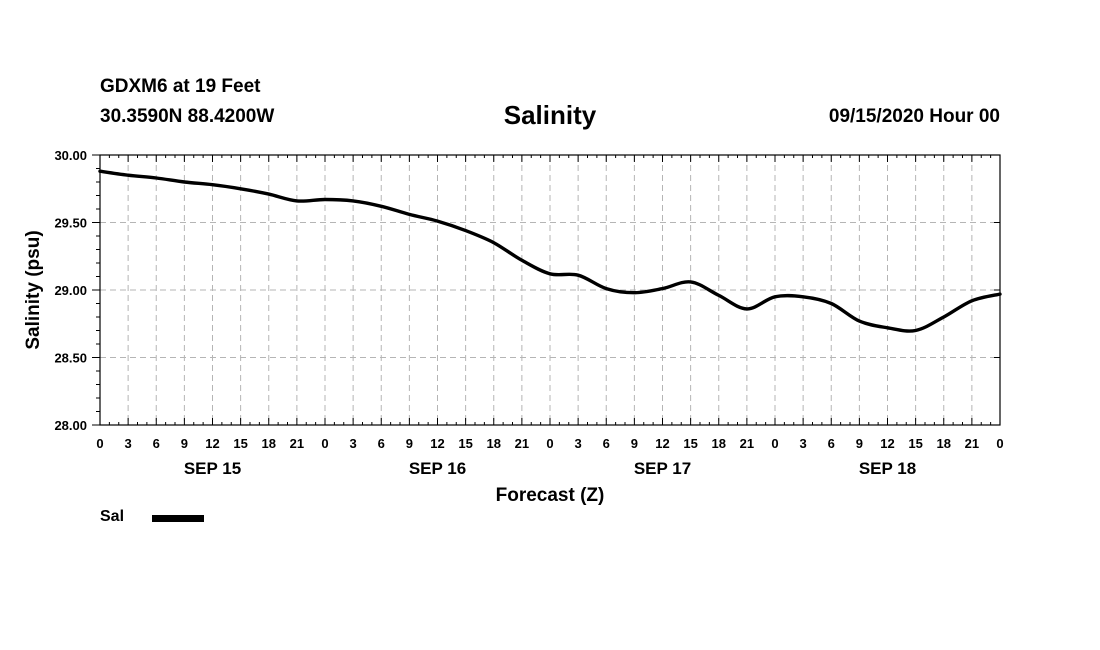 The width and height of the screenshot is (1100, 650). What do you see at coordinates (178, 518) in the screenshot?
I see `legend-line-swatch` at bounding box center [178, 518].